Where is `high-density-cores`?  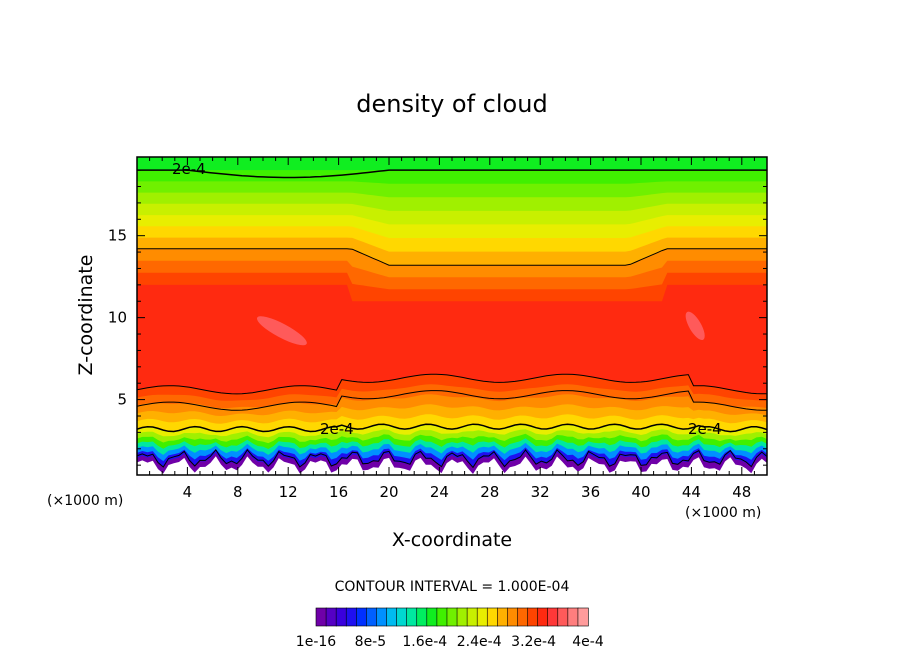 high-density-cores is located at coordinates (480, 328).